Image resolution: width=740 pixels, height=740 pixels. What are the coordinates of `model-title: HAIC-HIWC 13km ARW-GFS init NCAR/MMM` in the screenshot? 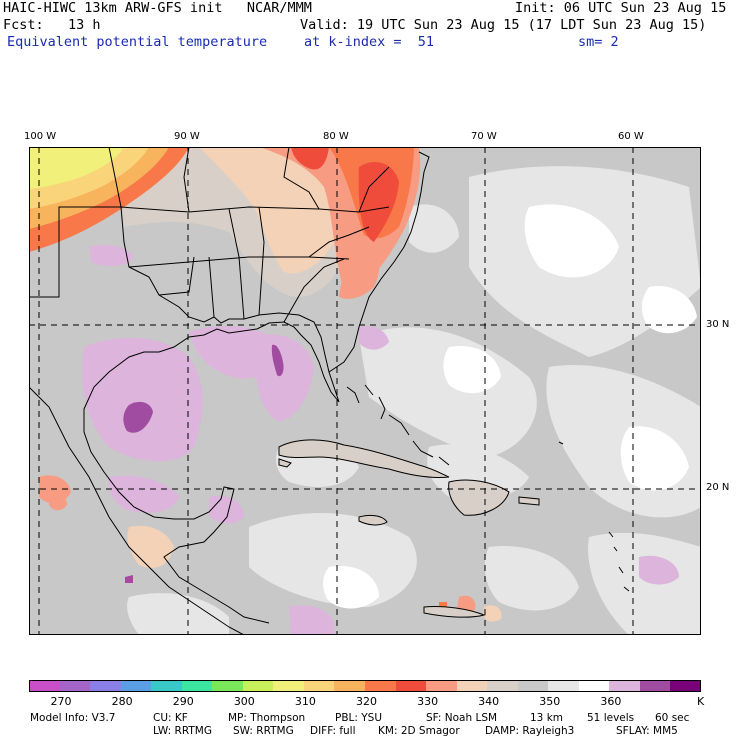 It's located at (157, 8).